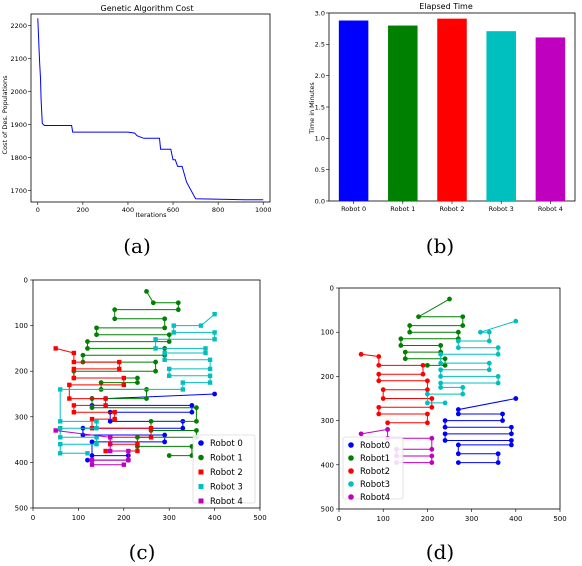  What do you see at coordinates (18, 191) in the screenshot?
I see `y-tick-label: 1700` at bounding box center [18, 191].